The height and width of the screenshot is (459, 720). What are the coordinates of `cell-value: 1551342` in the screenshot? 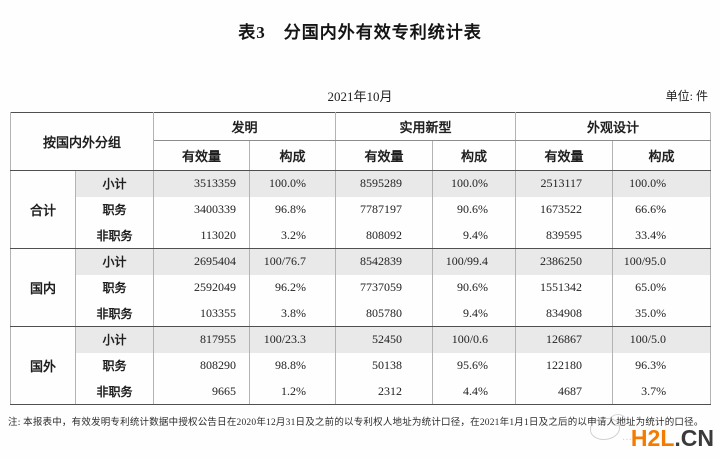 It's located at (564, 287).